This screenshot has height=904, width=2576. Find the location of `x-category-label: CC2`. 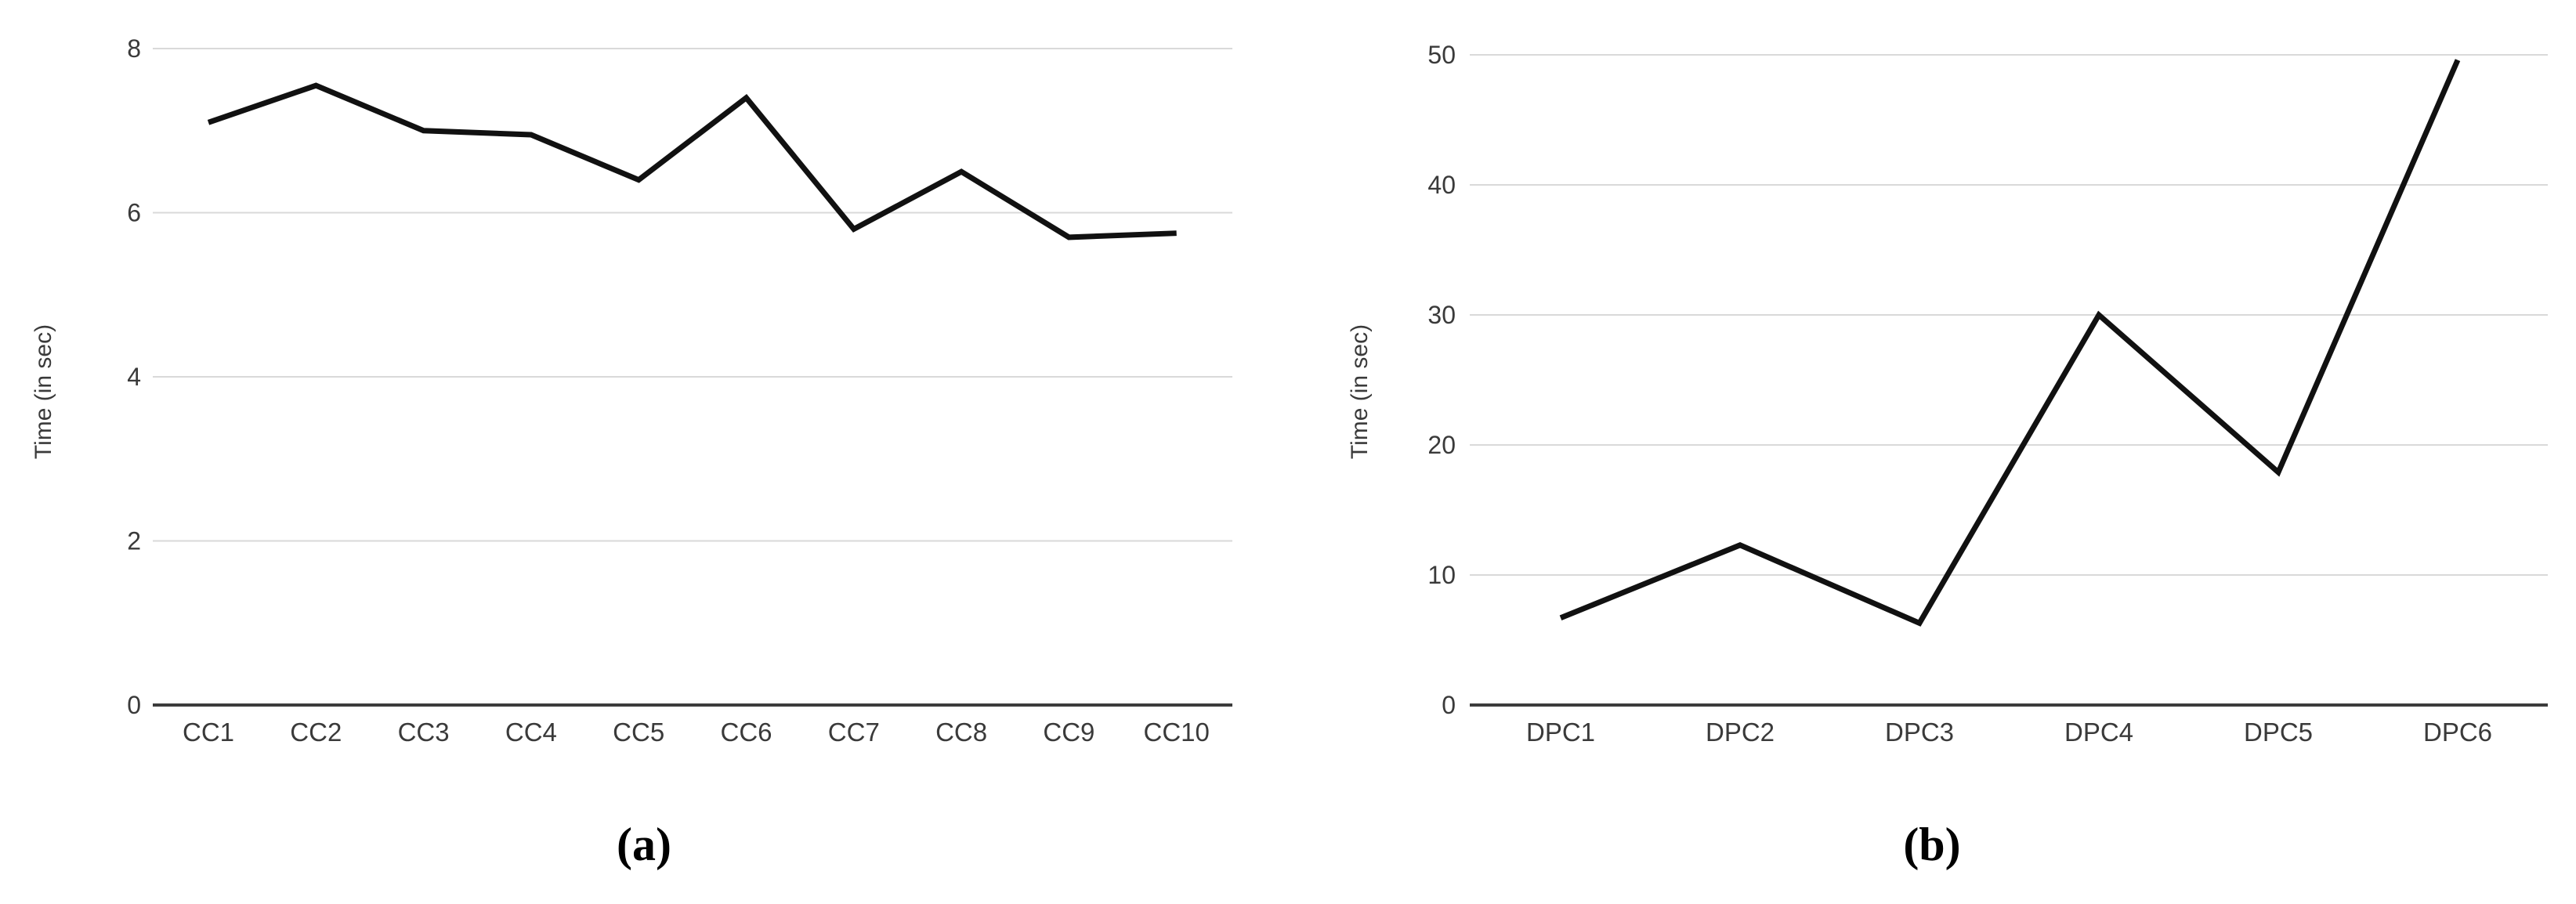

x-category-label: CC2 is located at coordinates (316, 732).